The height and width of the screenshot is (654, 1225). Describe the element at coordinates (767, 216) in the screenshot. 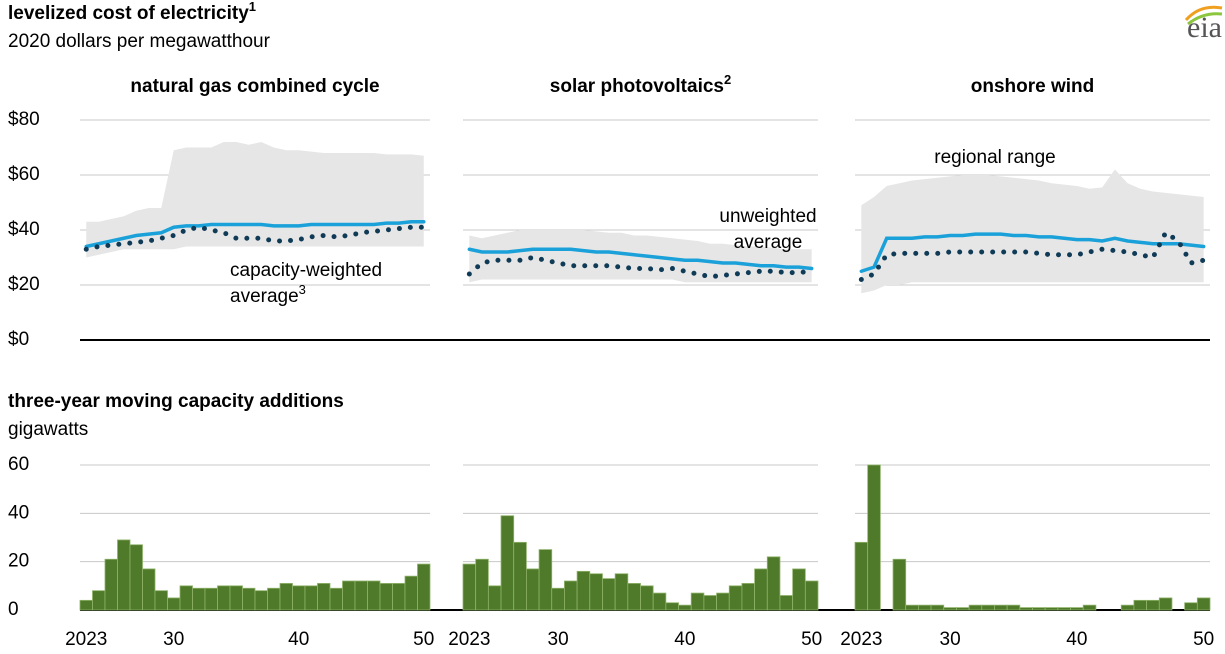

I see `annotation: unweighted` at that location.